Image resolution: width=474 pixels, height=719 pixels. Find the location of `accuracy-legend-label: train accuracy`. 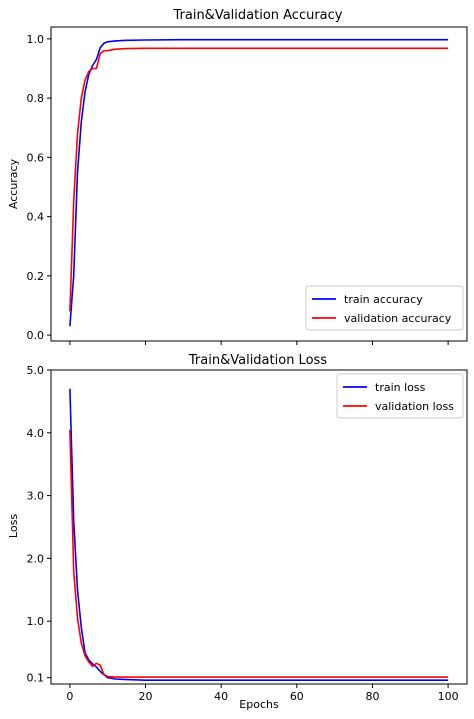

accuracy-legend-label: train accuracy is located at coordinates (383, 299).